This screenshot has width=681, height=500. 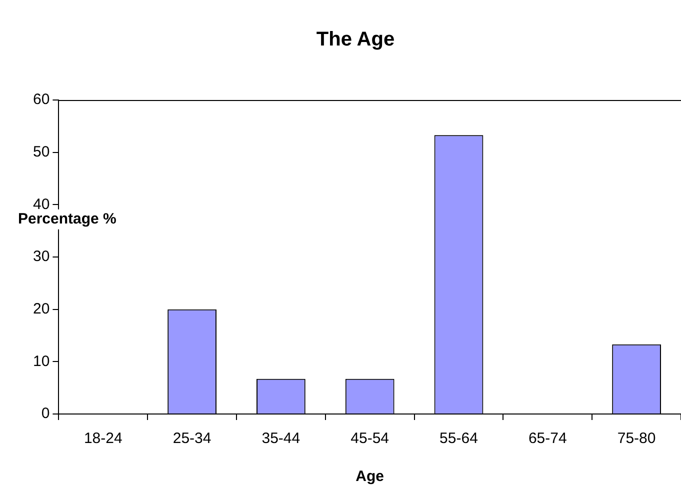 I want to click on y-tick-label: 0, so click(x=45, y=413).